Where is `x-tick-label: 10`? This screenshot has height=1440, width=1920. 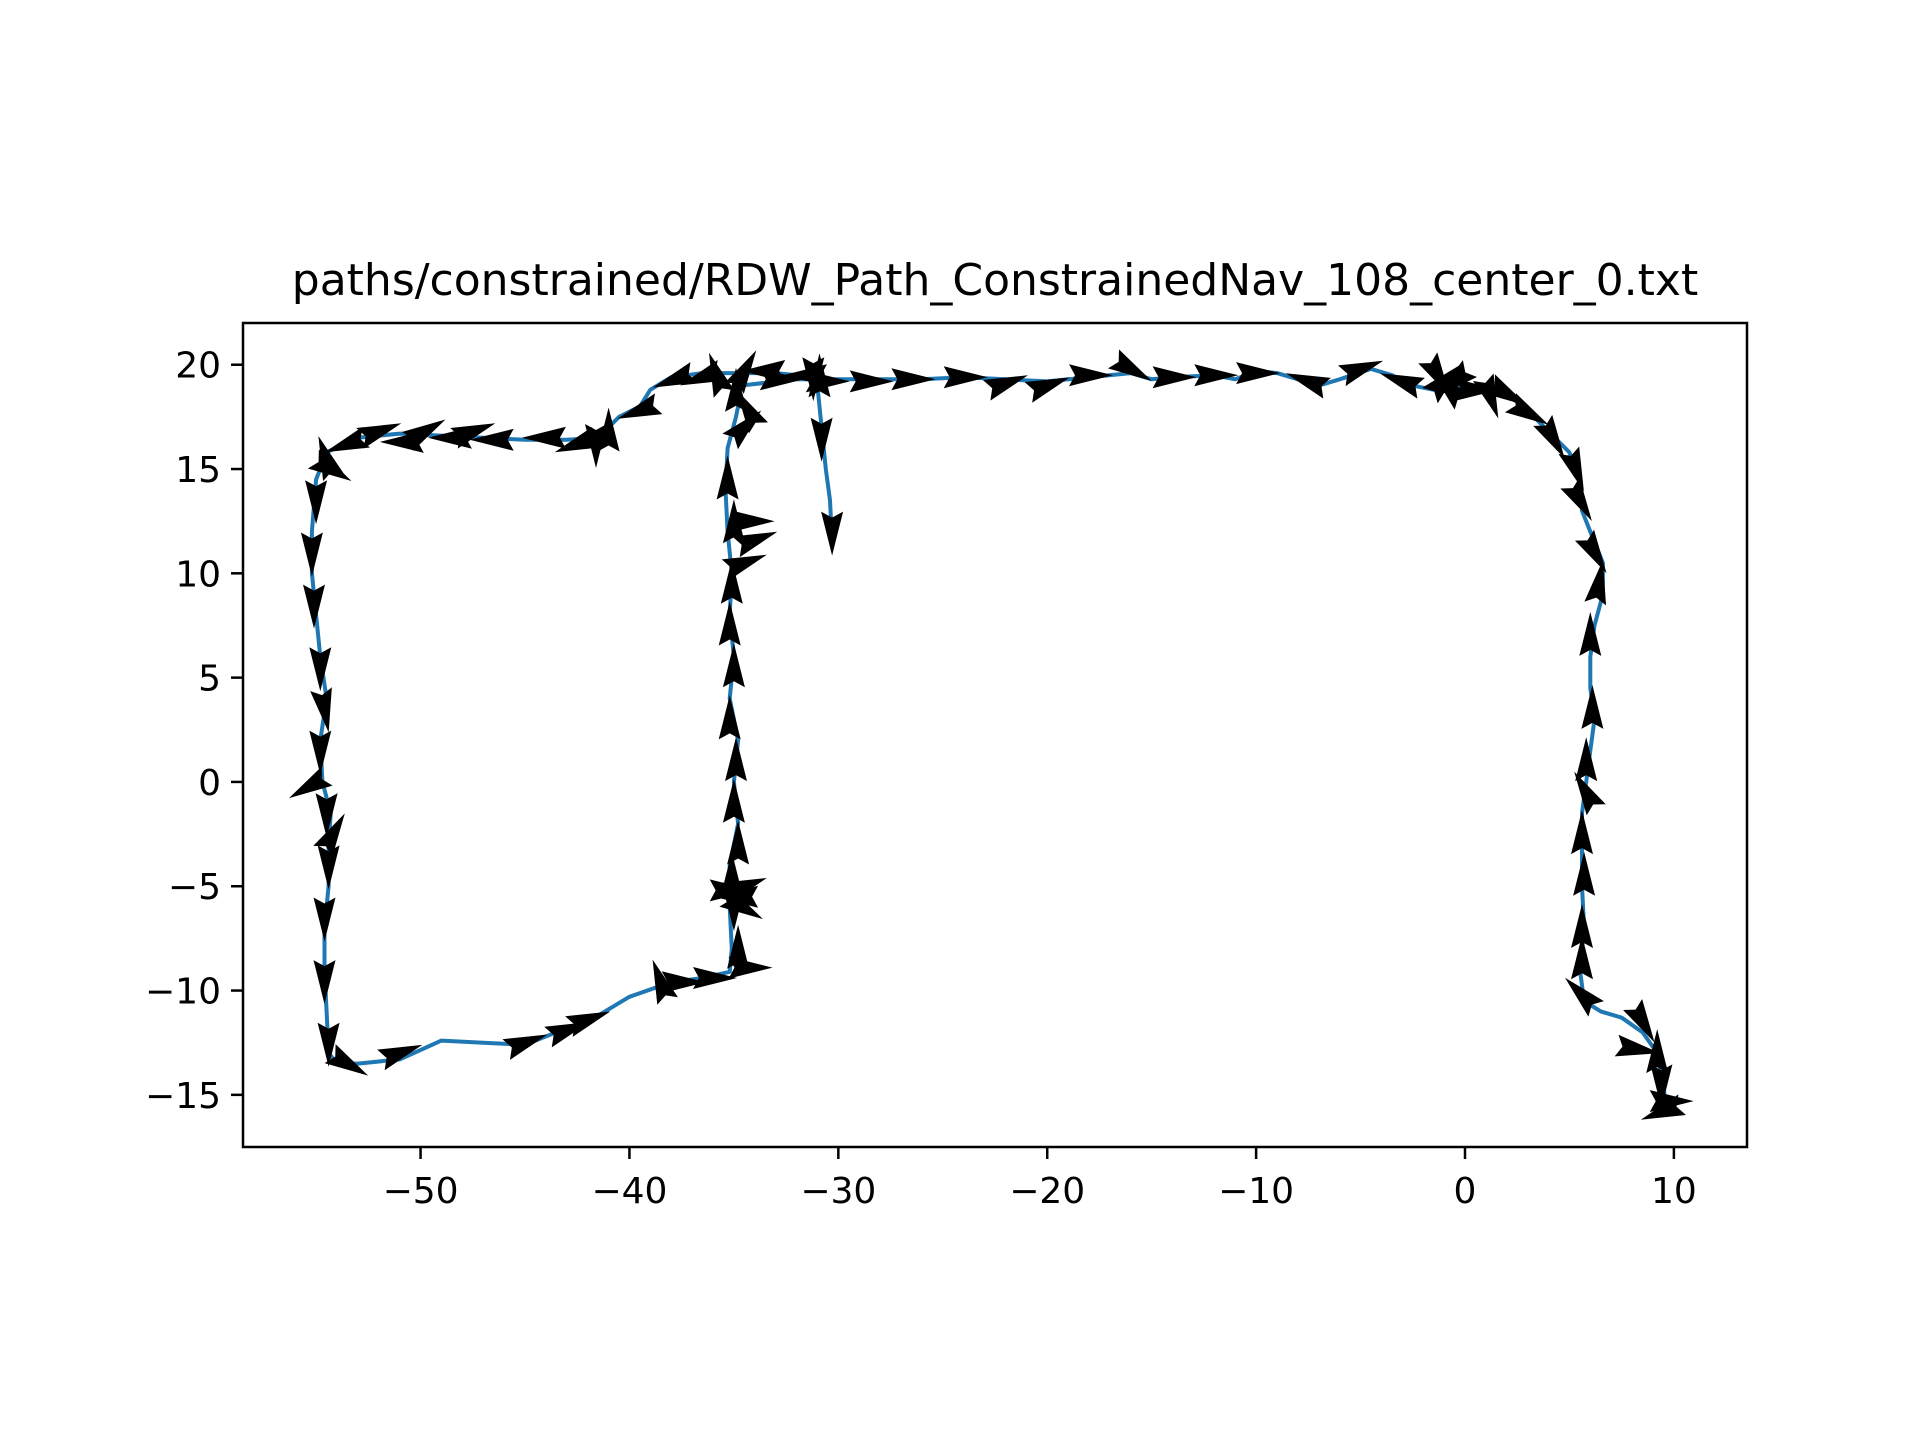 x-tick-label: 10 is located at coordinates (1674, 1191).